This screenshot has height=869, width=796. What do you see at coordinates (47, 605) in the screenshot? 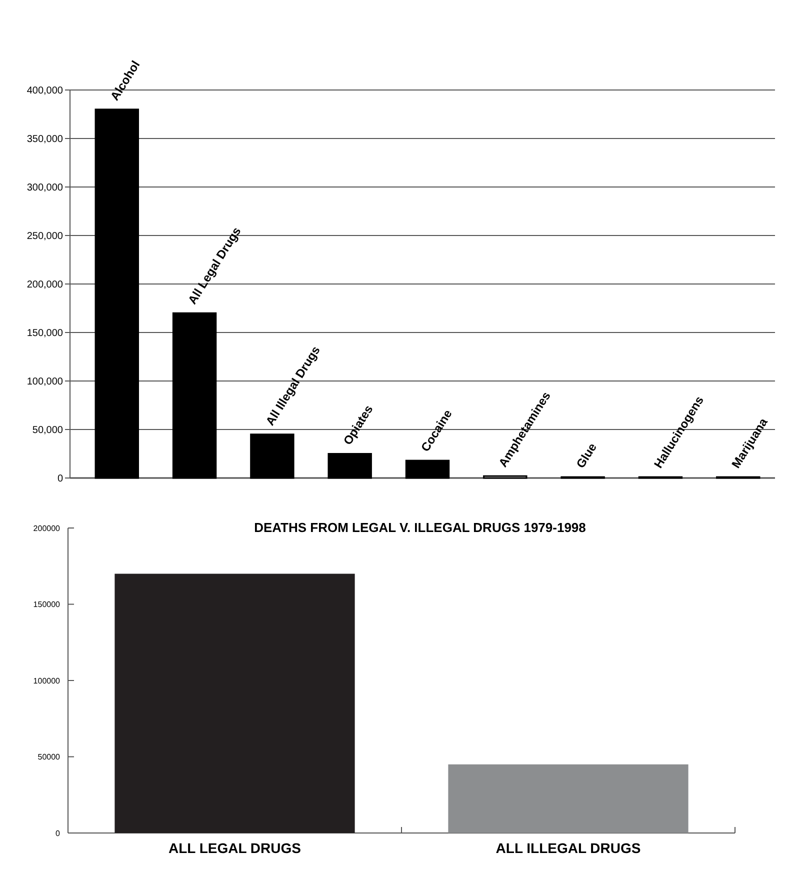
I see `y-tick-label: 150000` at bounding box center [47, 605].